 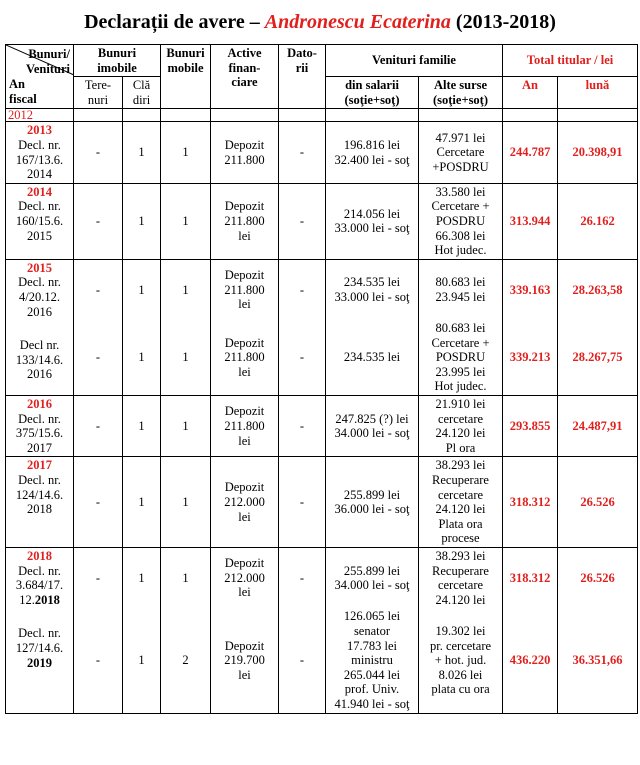 I want to click on header-alte: Alte surse (soţie+soţ), so click(x=460, y=93).